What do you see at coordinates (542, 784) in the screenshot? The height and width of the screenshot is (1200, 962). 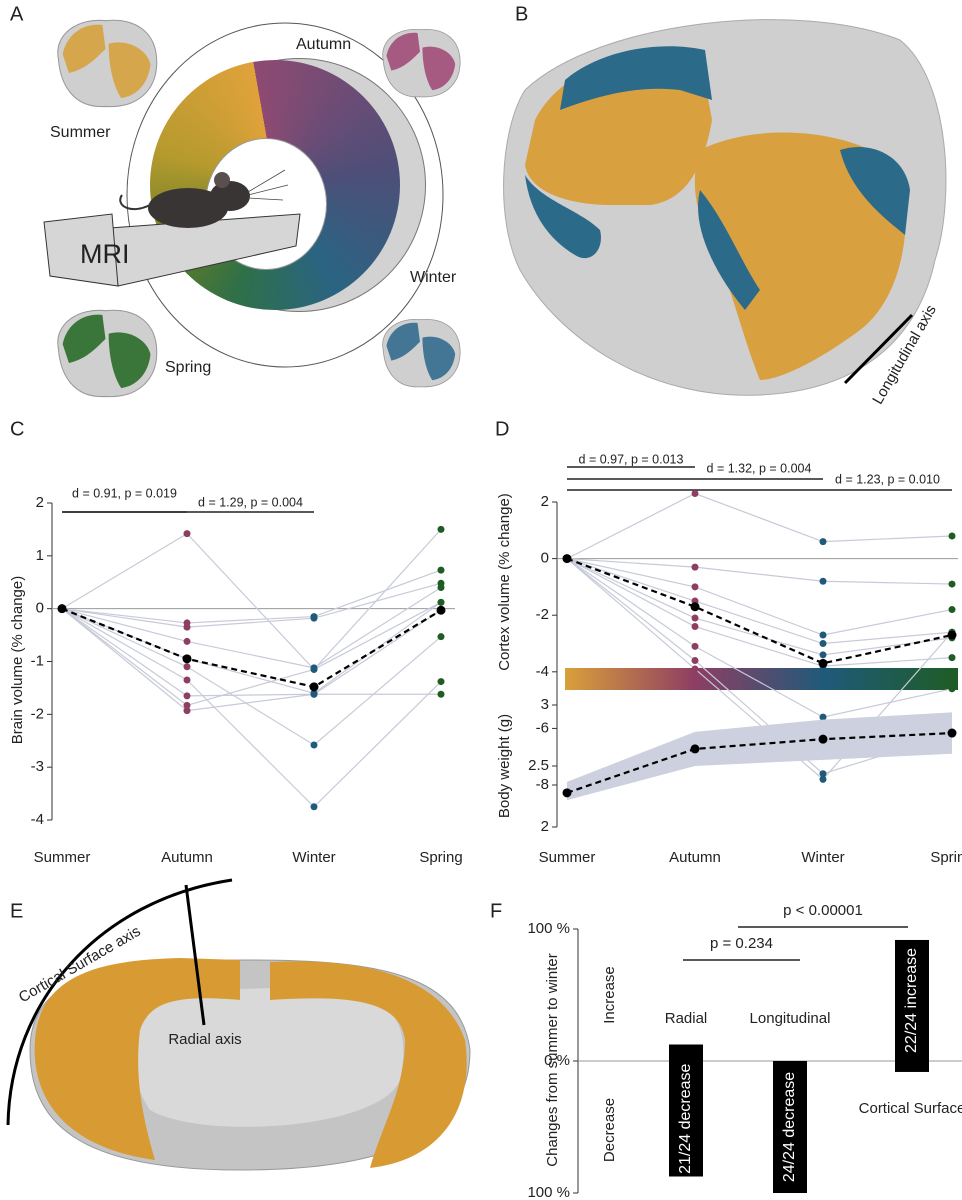 I see `y-tick-label: -8` at bounding box center [542, 784].